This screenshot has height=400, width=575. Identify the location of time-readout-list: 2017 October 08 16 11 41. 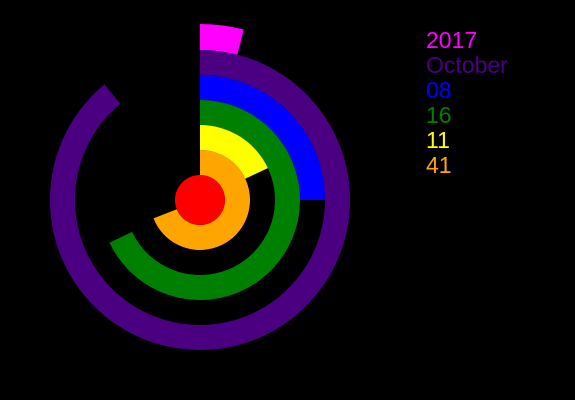
(467, 103).